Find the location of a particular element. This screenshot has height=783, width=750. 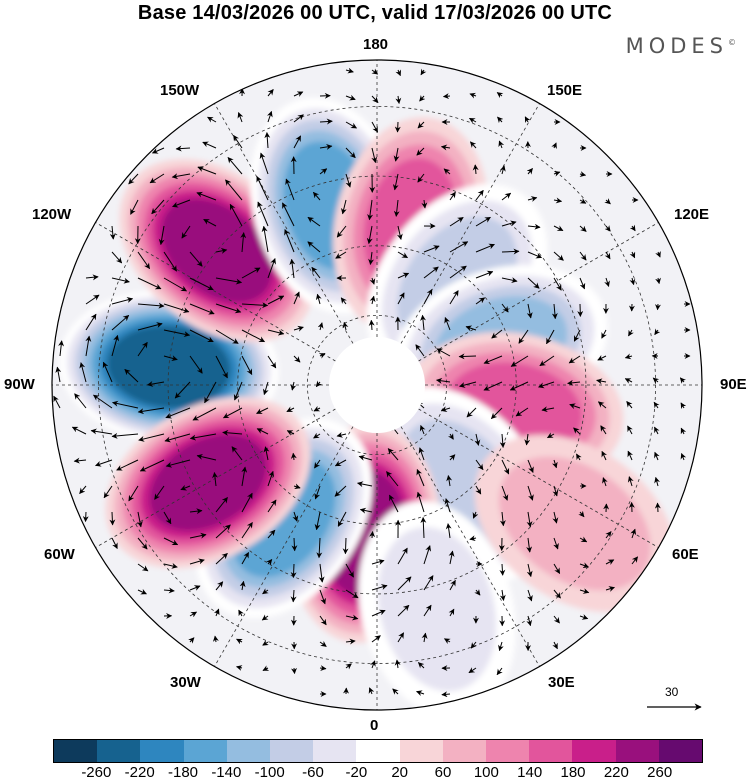

reference-vector-label: 30 is located at coordinates (672, 692).